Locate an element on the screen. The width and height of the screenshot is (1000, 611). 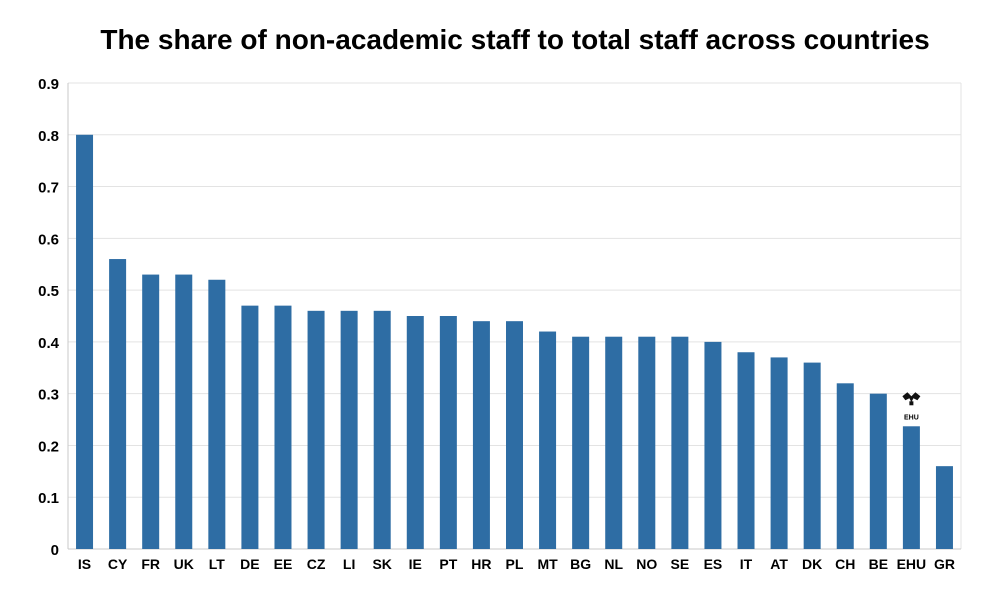
x-tick-label: CH is located at coordinates (845, 564).